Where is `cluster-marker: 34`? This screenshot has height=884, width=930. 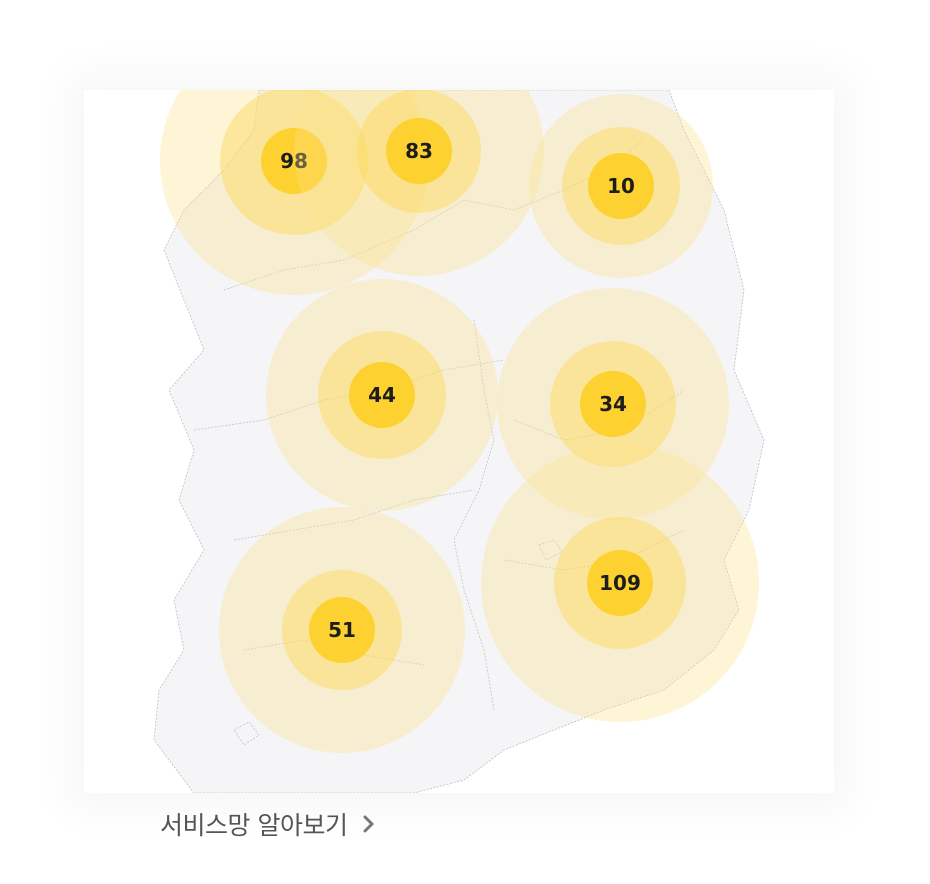
cluster-marker: 34 is located at coordinates (613, 404).